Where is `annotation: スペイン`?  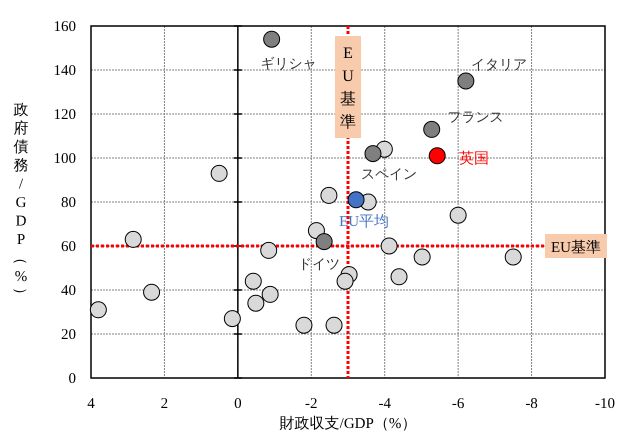
annotation: スペイン is located at coordinates (388, 175).